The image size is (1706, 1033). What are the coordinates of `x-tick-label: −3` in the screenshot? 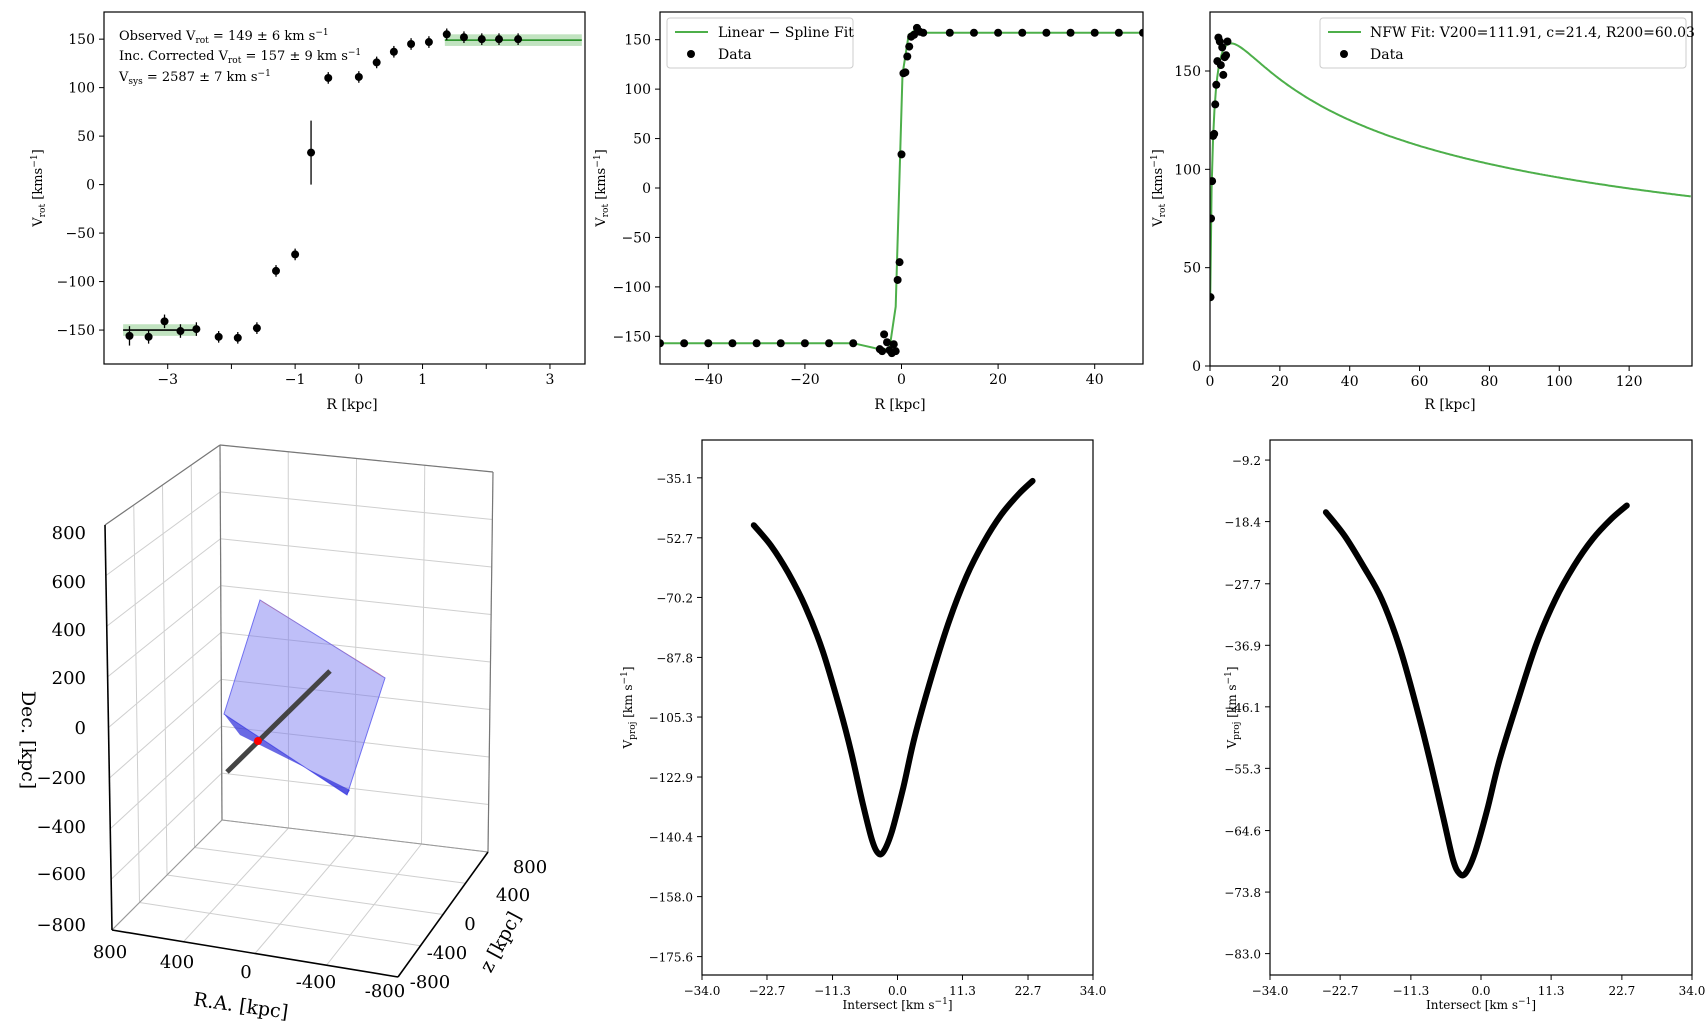 It's located at (167, 380).